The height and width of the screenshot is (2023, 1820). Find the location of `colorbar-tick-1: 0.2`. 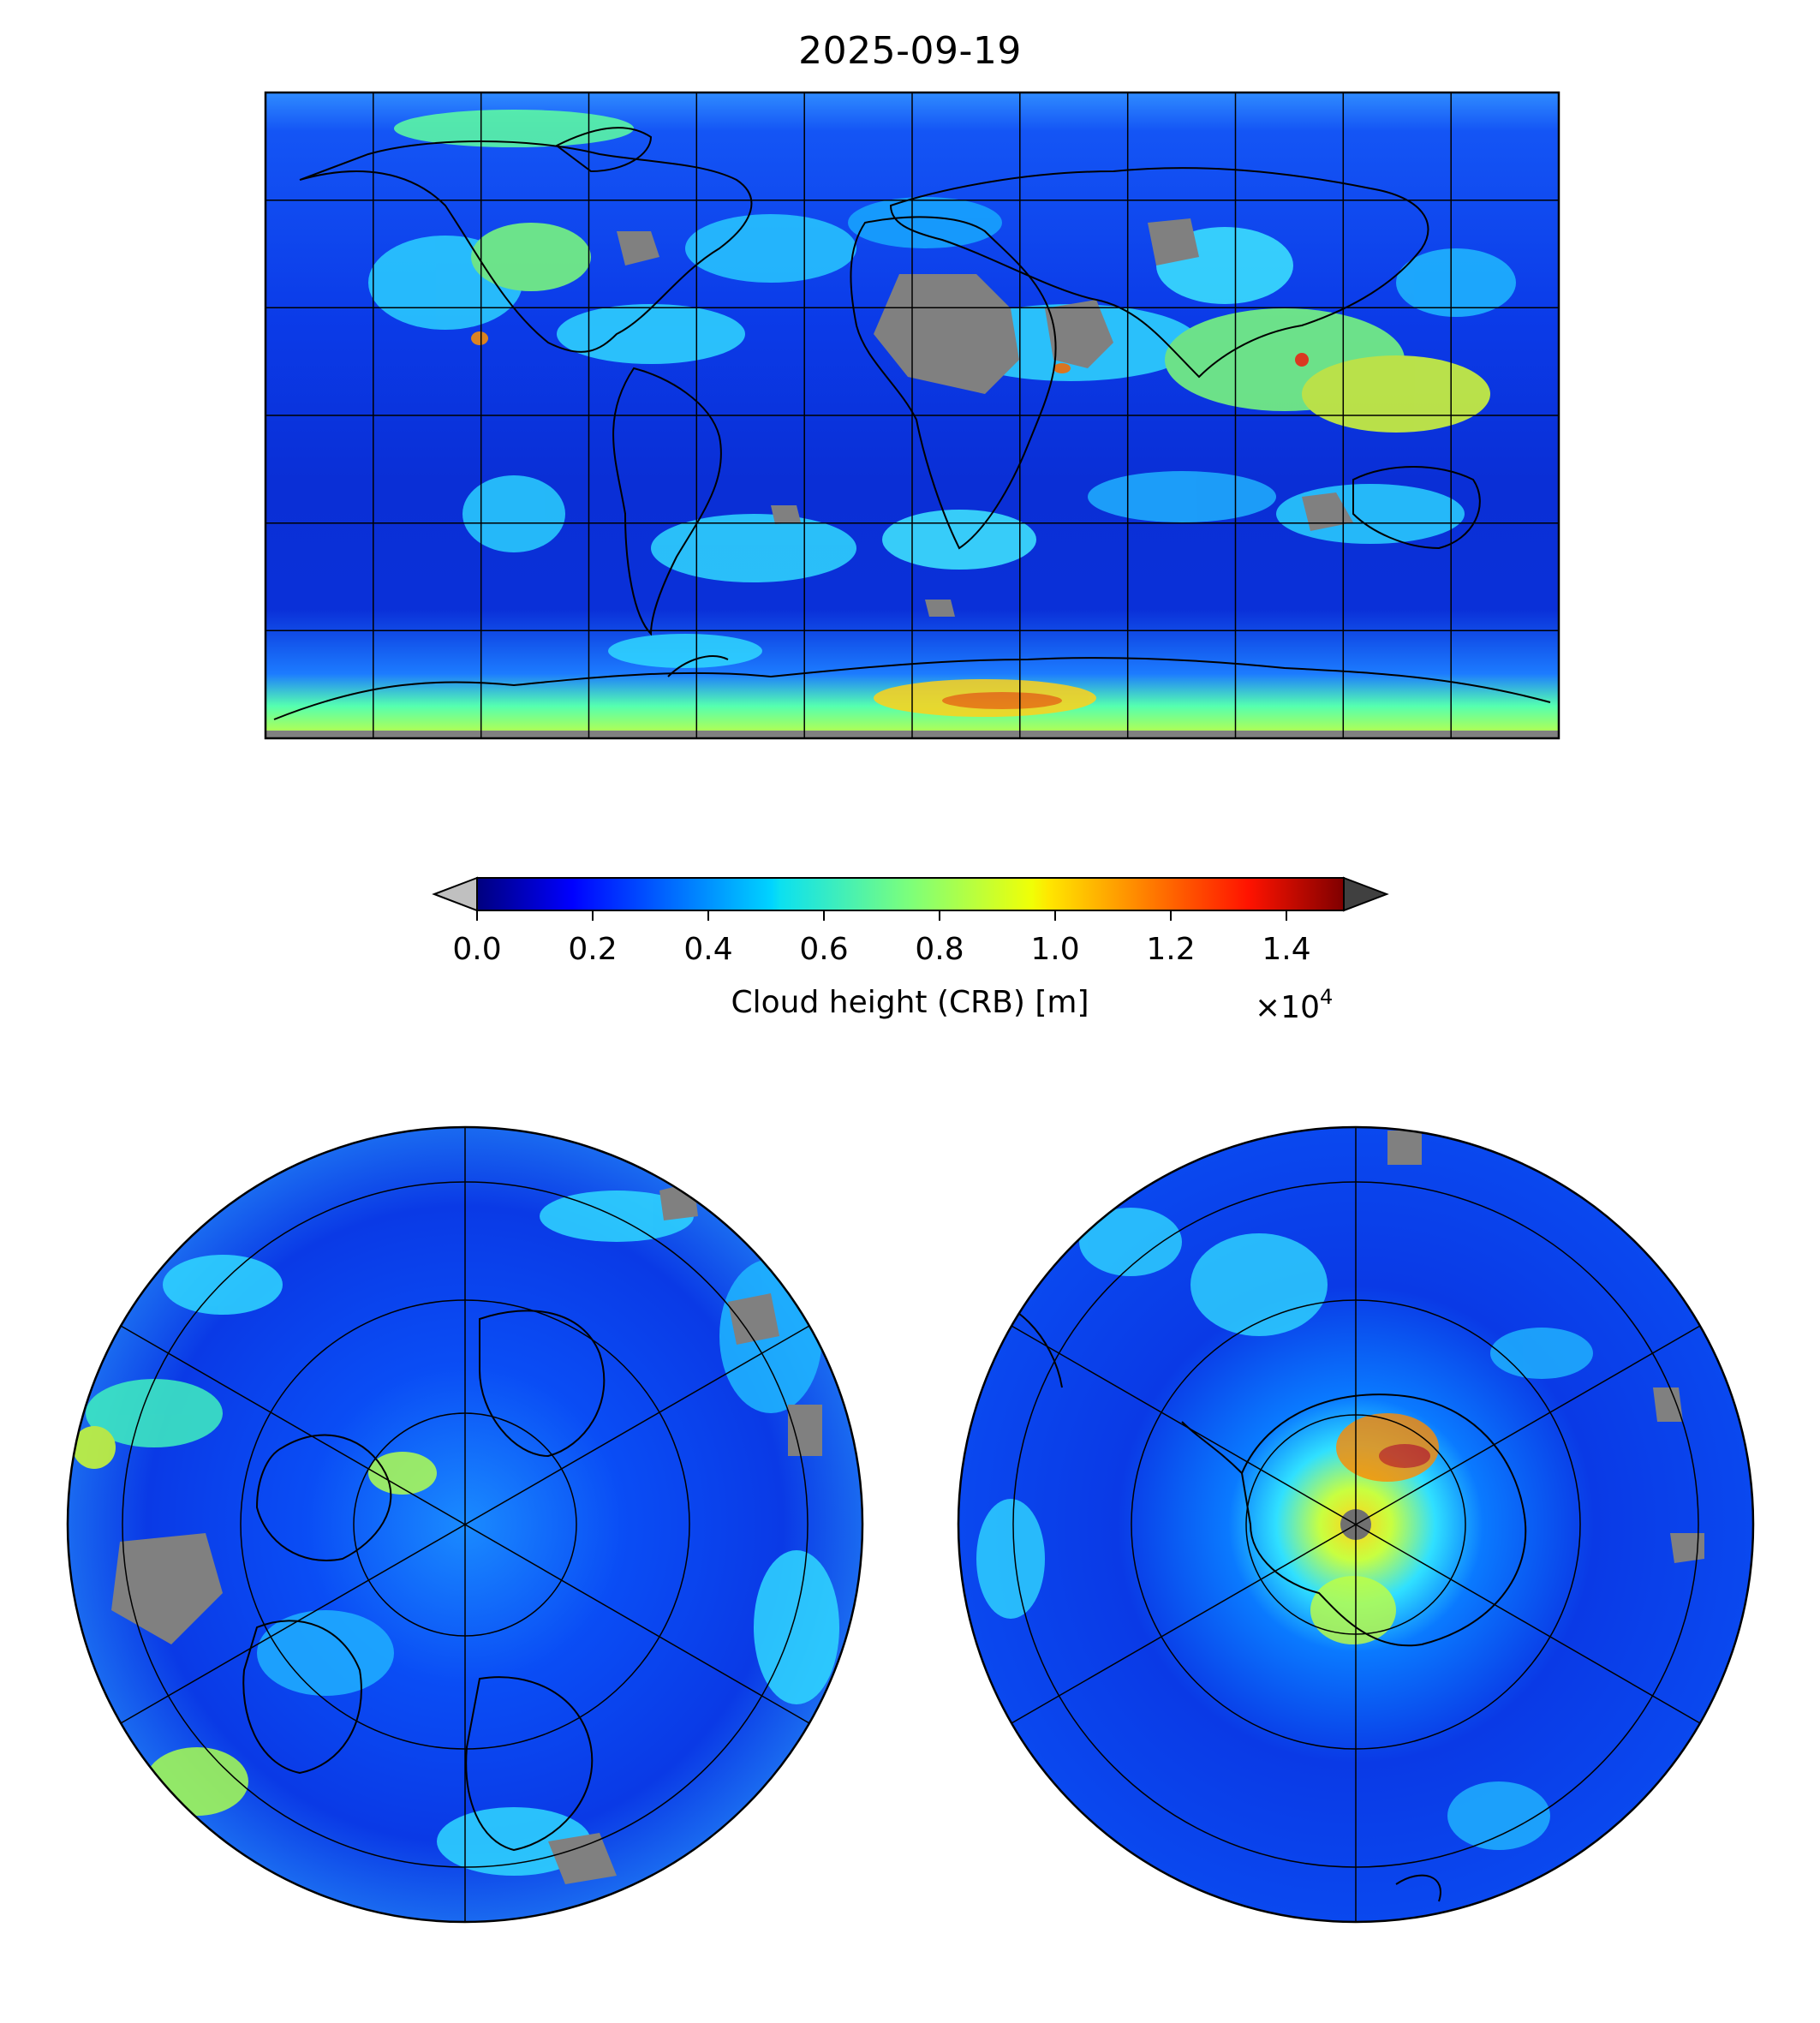

colorbar-tick-1: 0.2 is located at coordinates (592, 950).